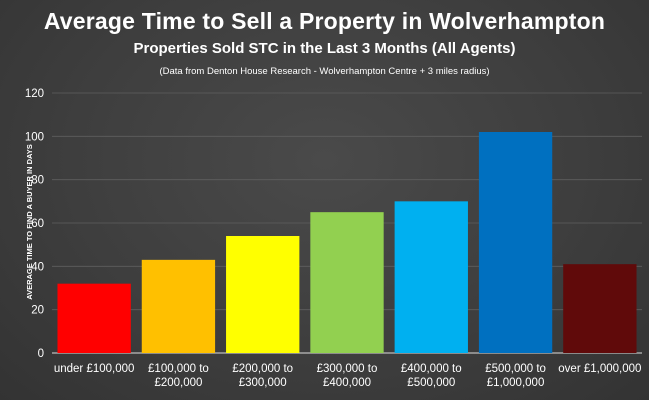  What do you see at coordinates (431, 369) in the screenshot?
I see `x-tick-label: £400,000 to` at bounding box center [431, 369].